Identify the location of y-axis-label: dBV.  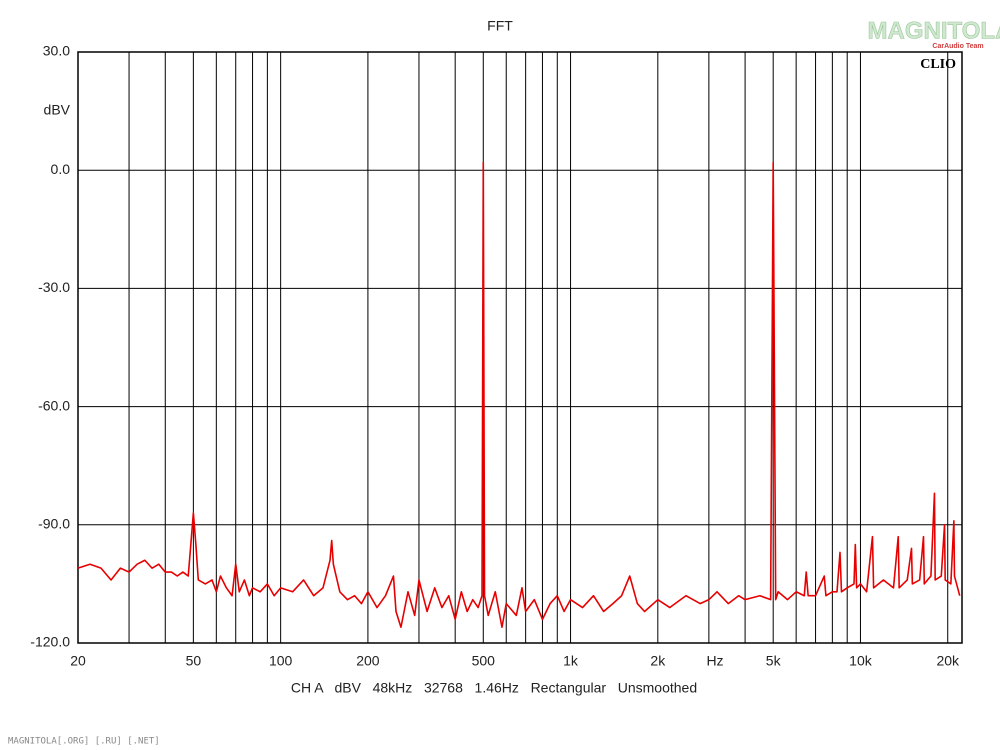
(57, 110).